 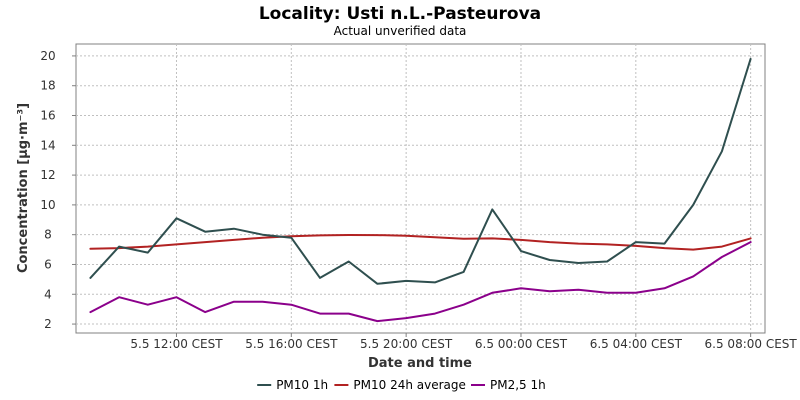 What do you see at coordinates (518, 385) in the screenshot?
I see `legend-label: PM2,5 1h` at bounding box center [518, 385].